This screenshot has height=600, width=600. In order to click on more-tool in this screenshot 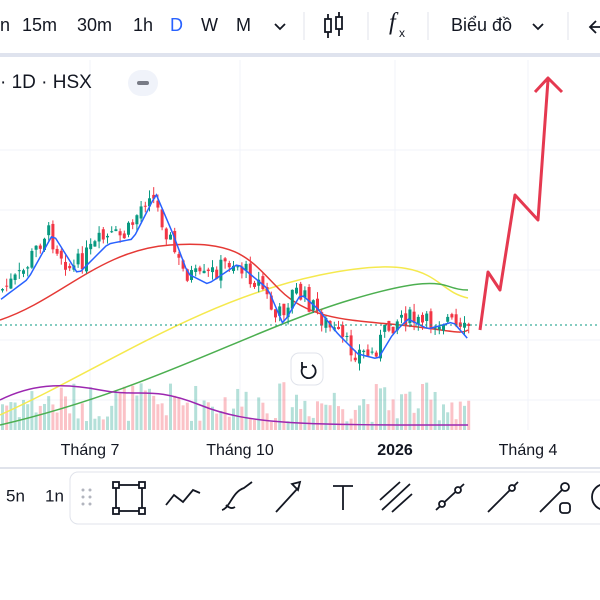, I will do `click(595, 497)`.